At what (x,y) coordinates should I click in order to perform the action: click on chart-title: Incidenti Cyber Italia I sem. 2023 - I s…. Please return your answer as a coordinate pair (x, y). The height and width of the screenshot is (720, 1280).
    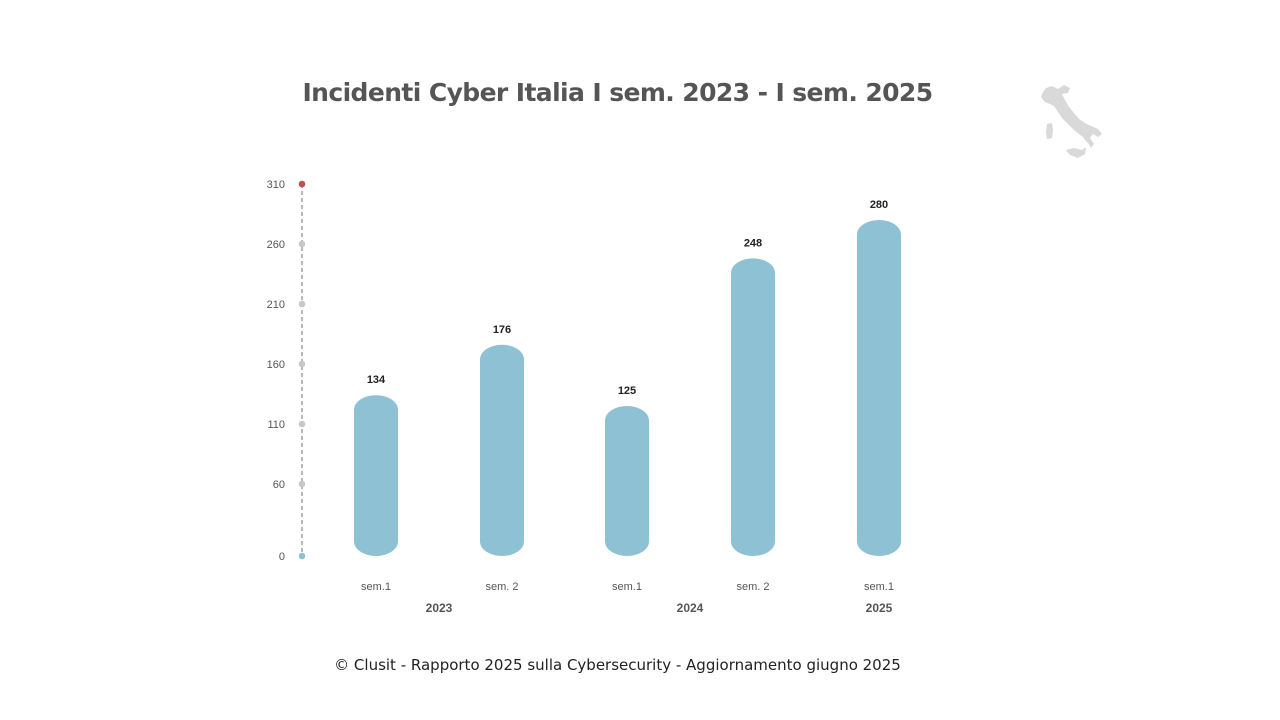
    Looking at the image, I should click on (617, 92).